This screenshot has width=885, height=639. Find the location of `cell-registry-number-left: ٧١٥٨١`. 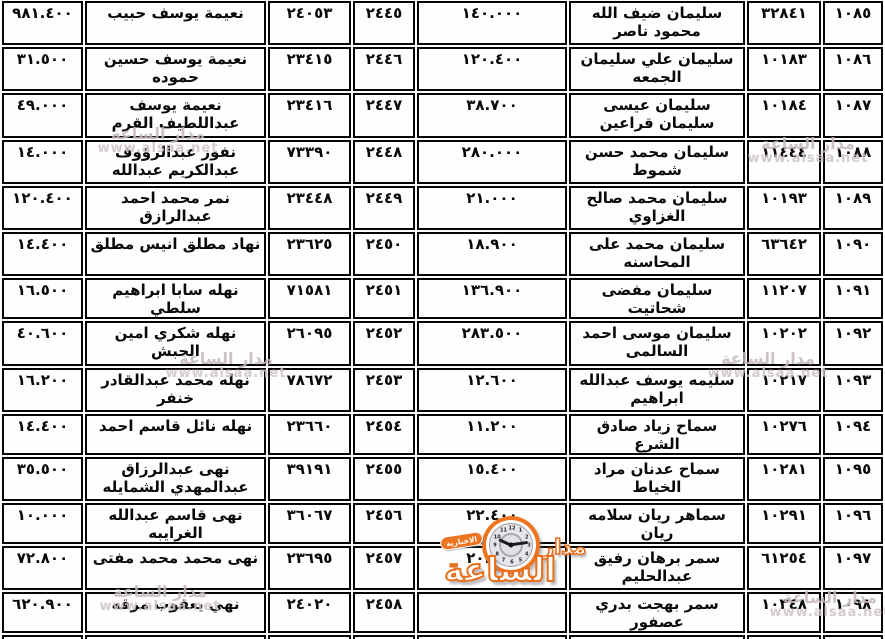

cell-registry-number-left: ٧١٥٨١ is located at coordinates (309, 298).